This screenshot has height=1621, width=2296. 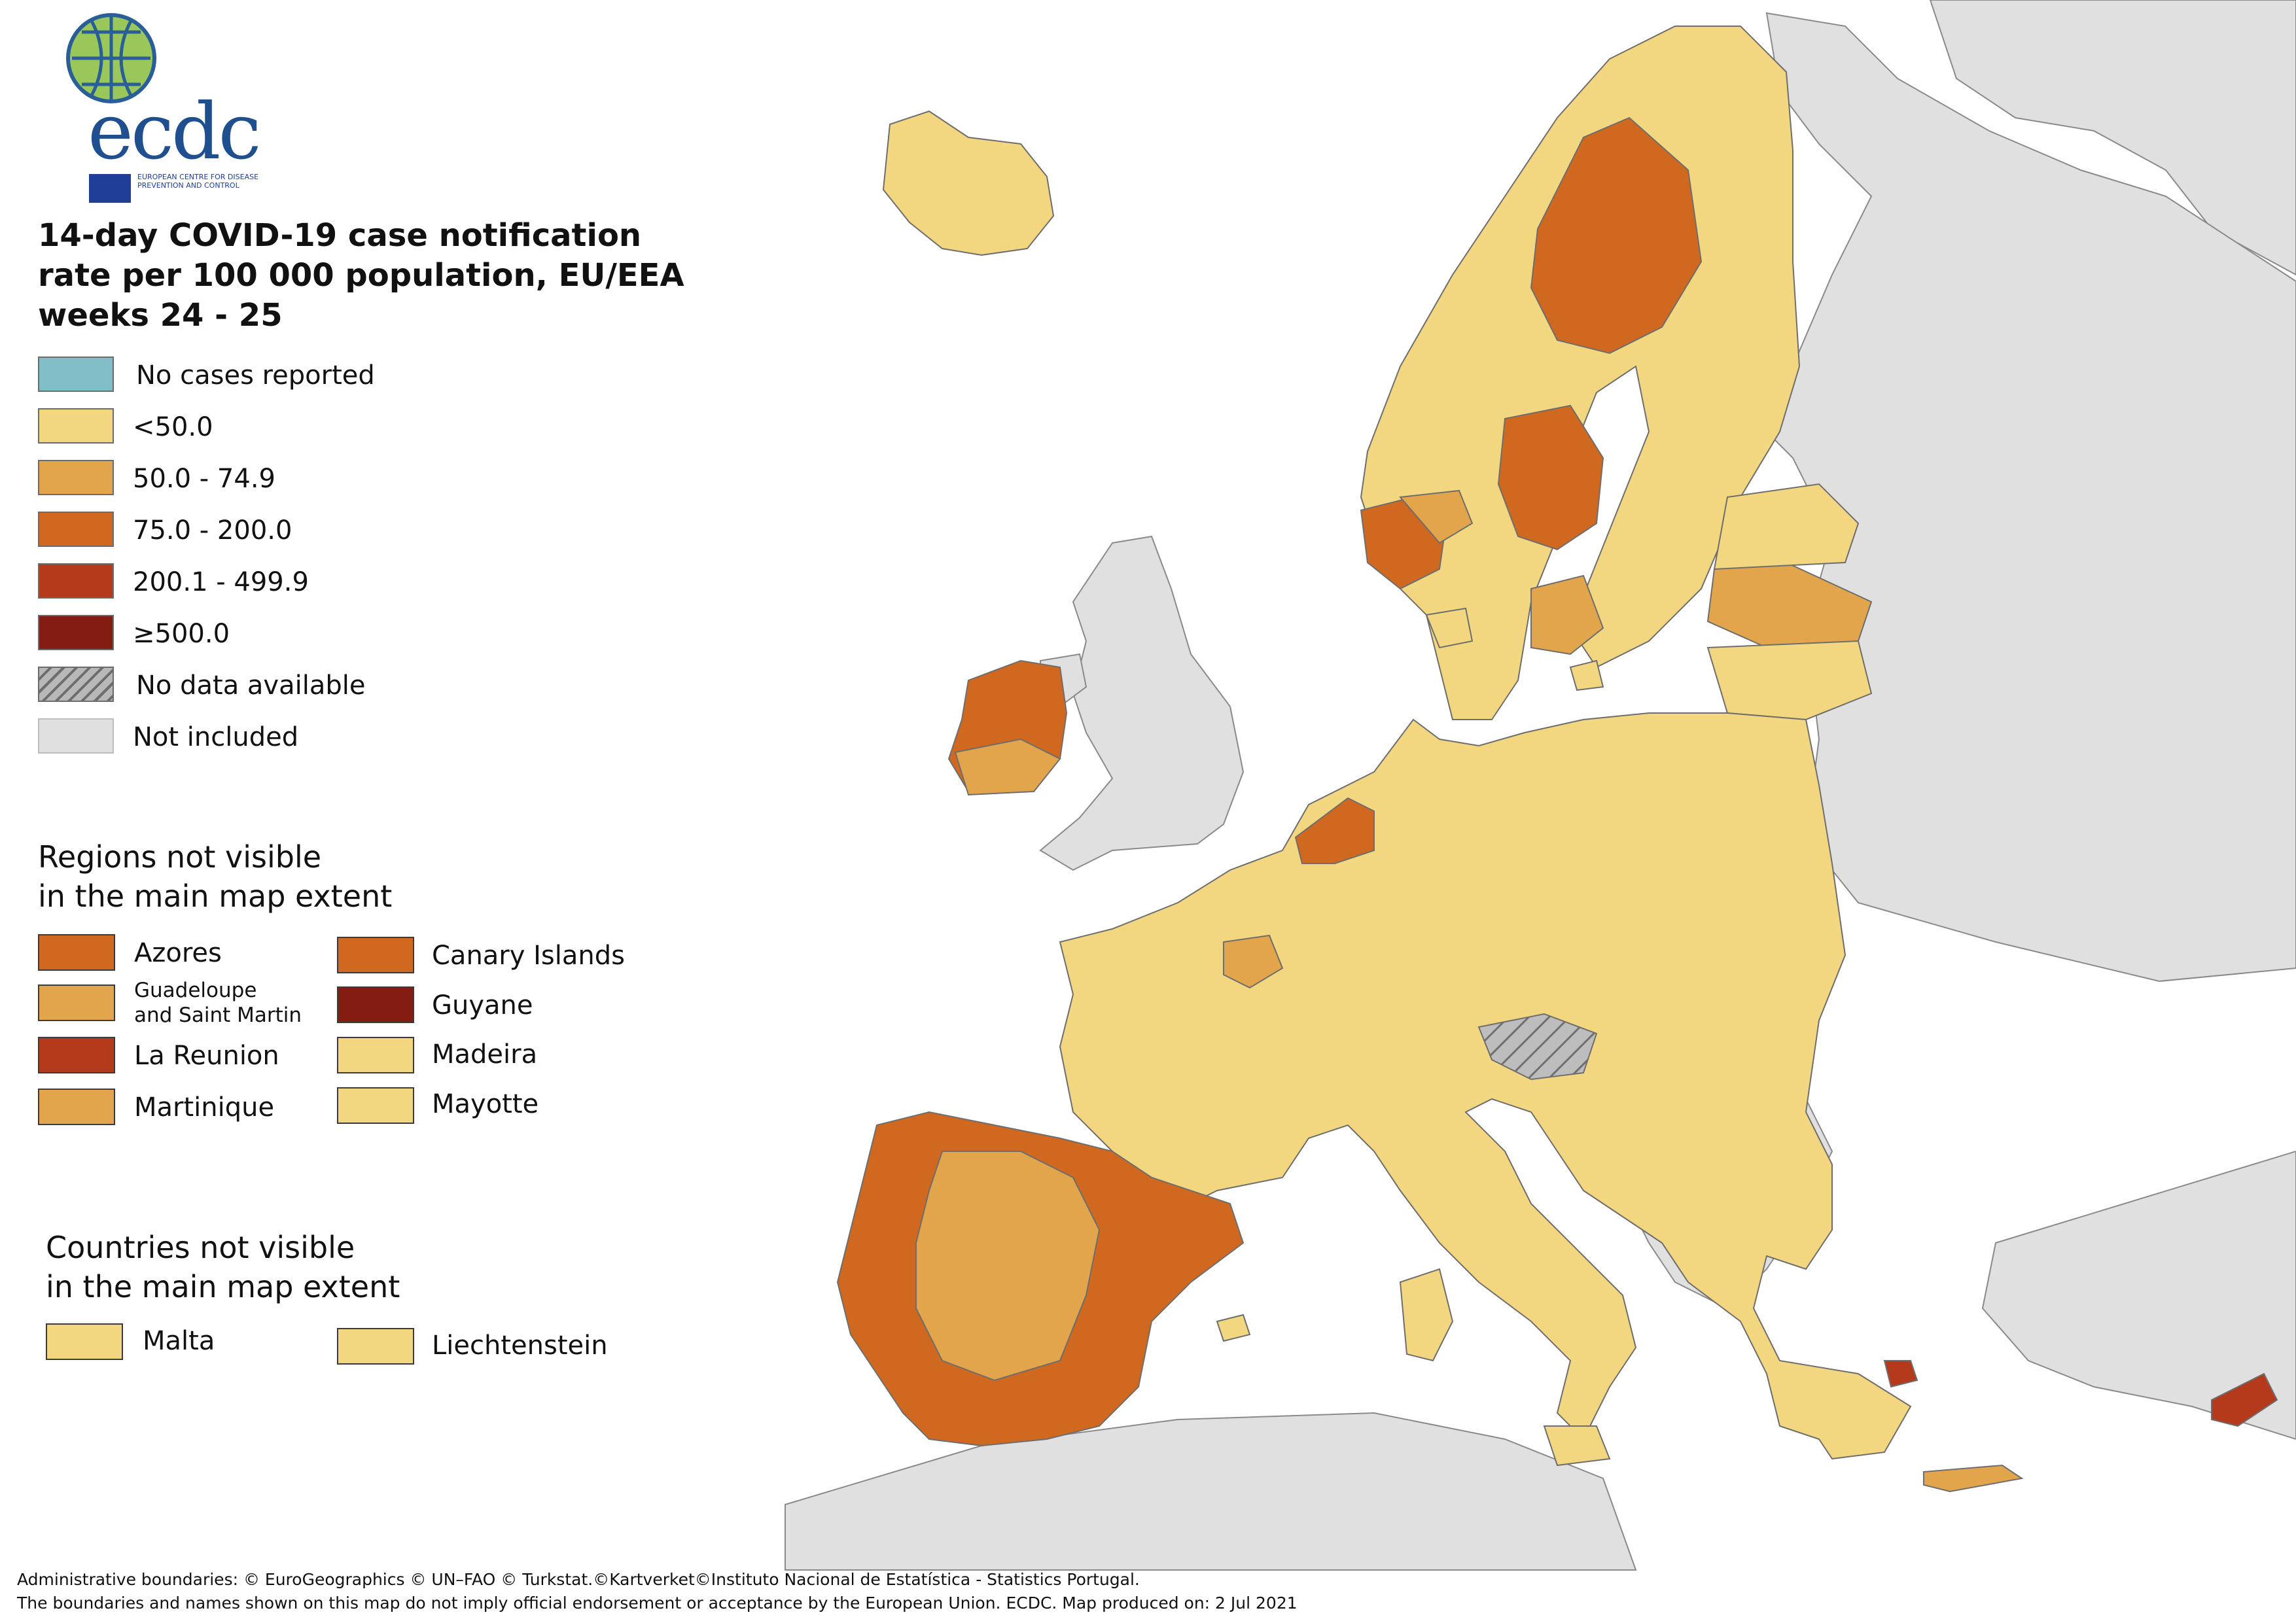 What do you see at coordinates (110, 189) in the screenshot?
I see `eu-flag-icon` at bounding box center [110, 189].